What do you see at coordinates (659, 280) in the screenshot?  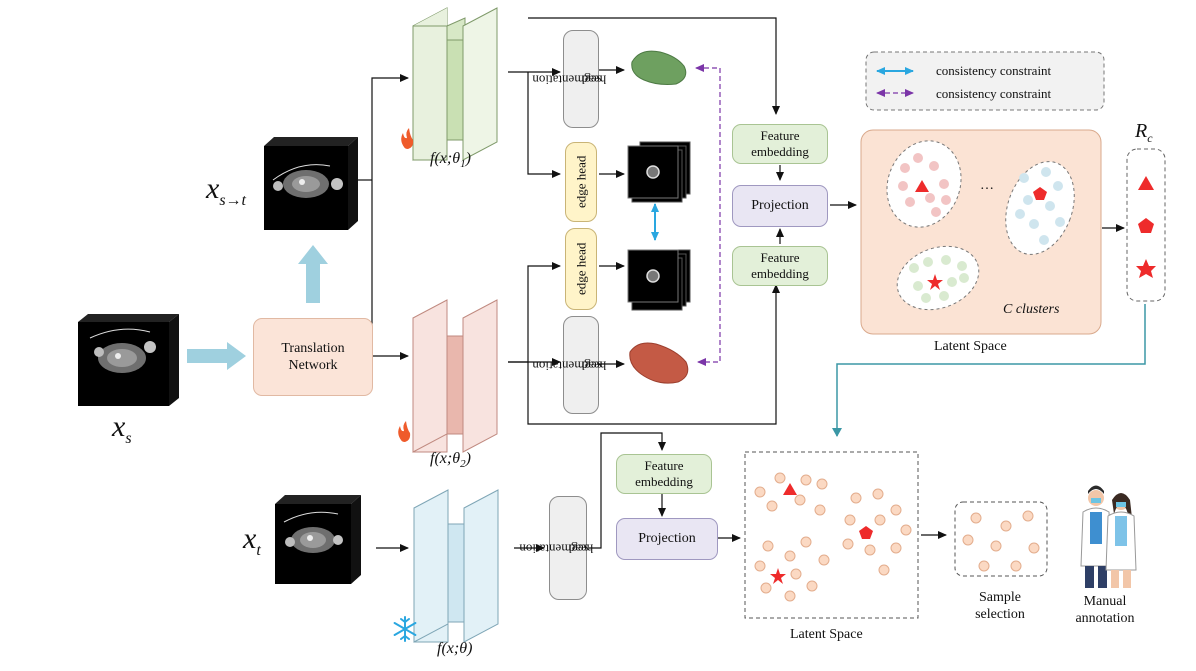 I see `edge-map-bottom` at bounding box center [659, 280].